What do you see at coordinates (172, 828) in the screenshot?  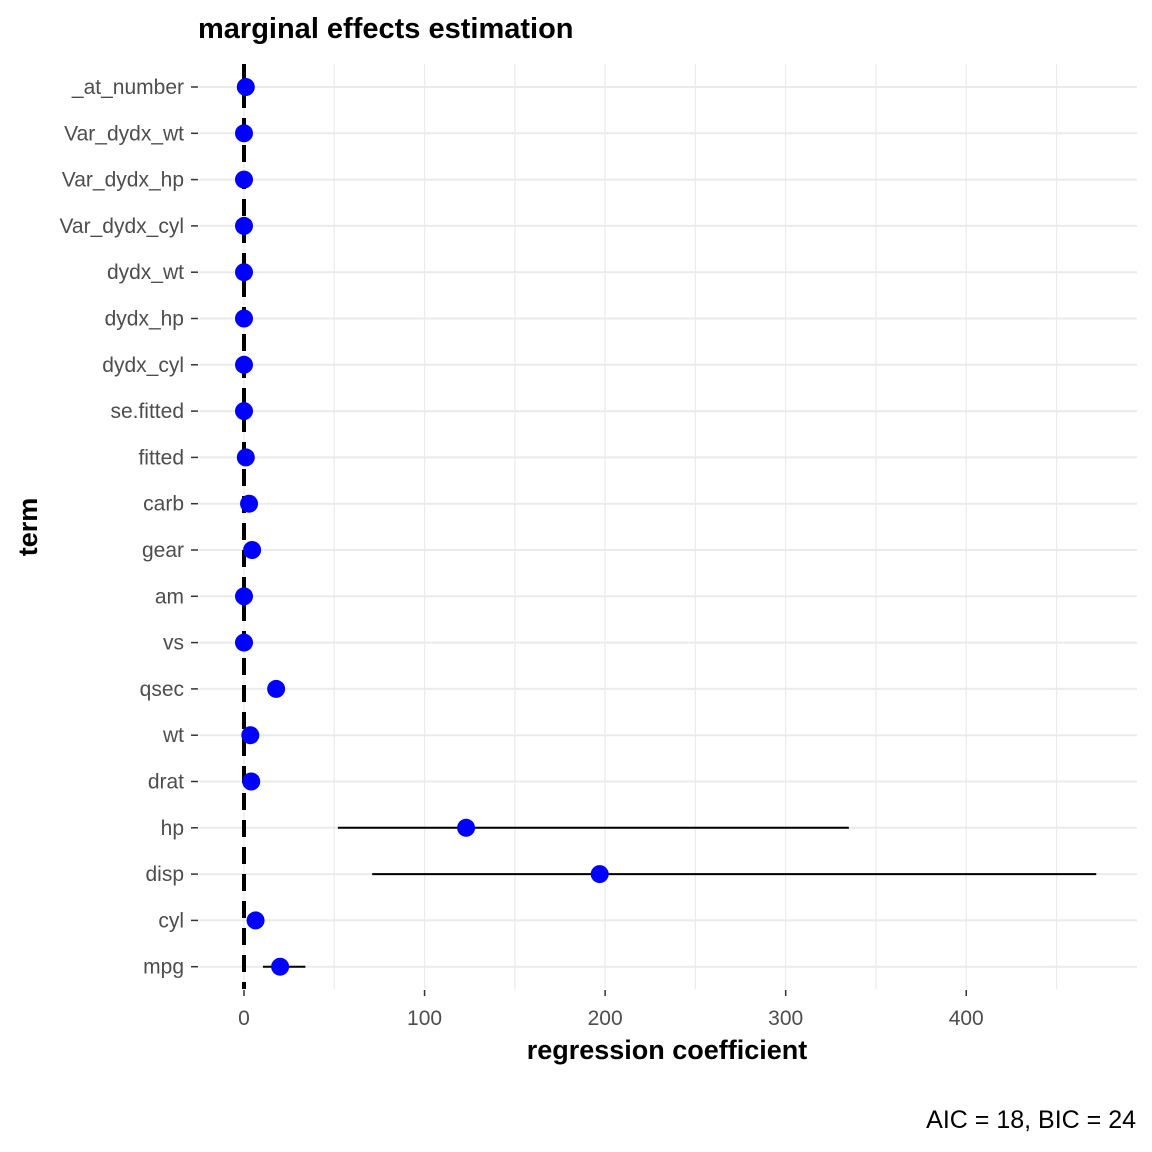 I see `y-tick-label: hp` at bounding box center [172, 828].